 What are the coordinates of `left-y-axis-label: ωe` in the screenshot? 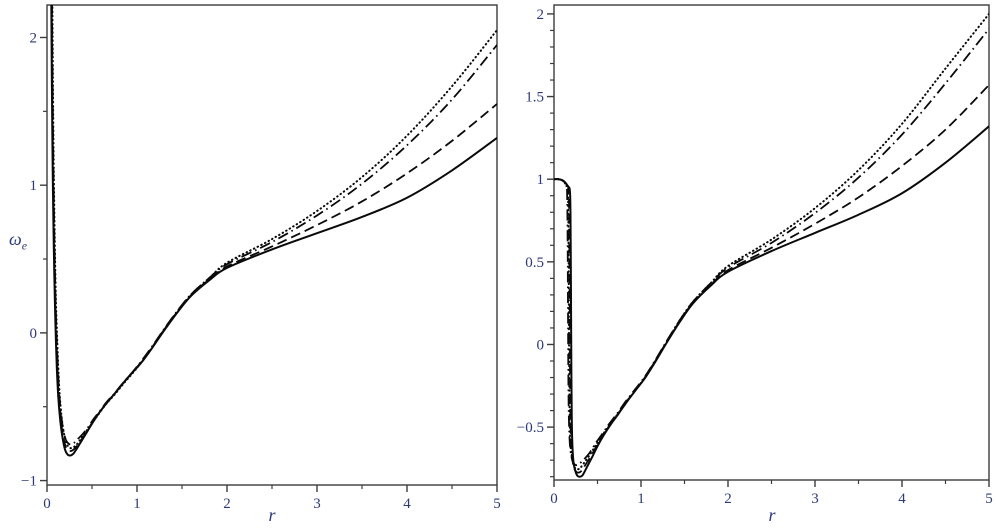 It's located at (18, 241).